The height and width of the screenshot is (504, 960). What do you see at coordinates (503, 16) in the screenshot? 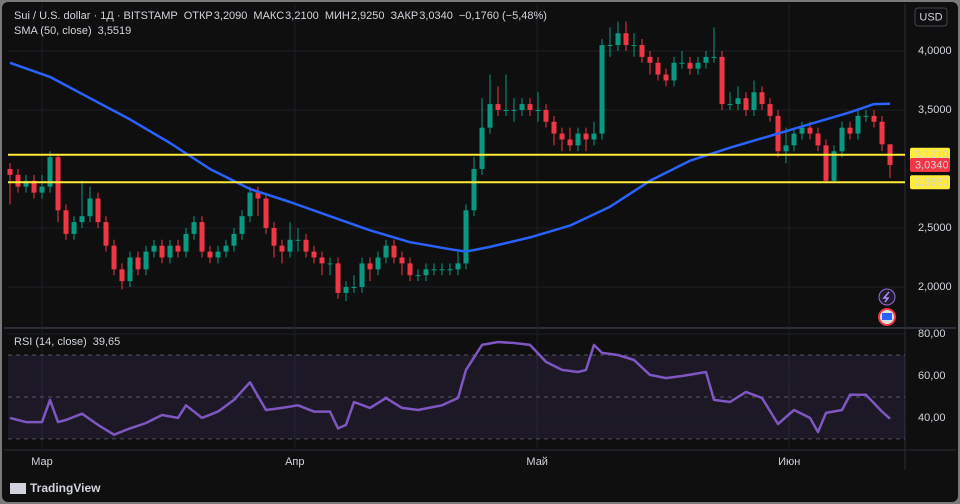
I see `change-value: −0,1760 (−5,48%)` at bounding box center [503, 16].